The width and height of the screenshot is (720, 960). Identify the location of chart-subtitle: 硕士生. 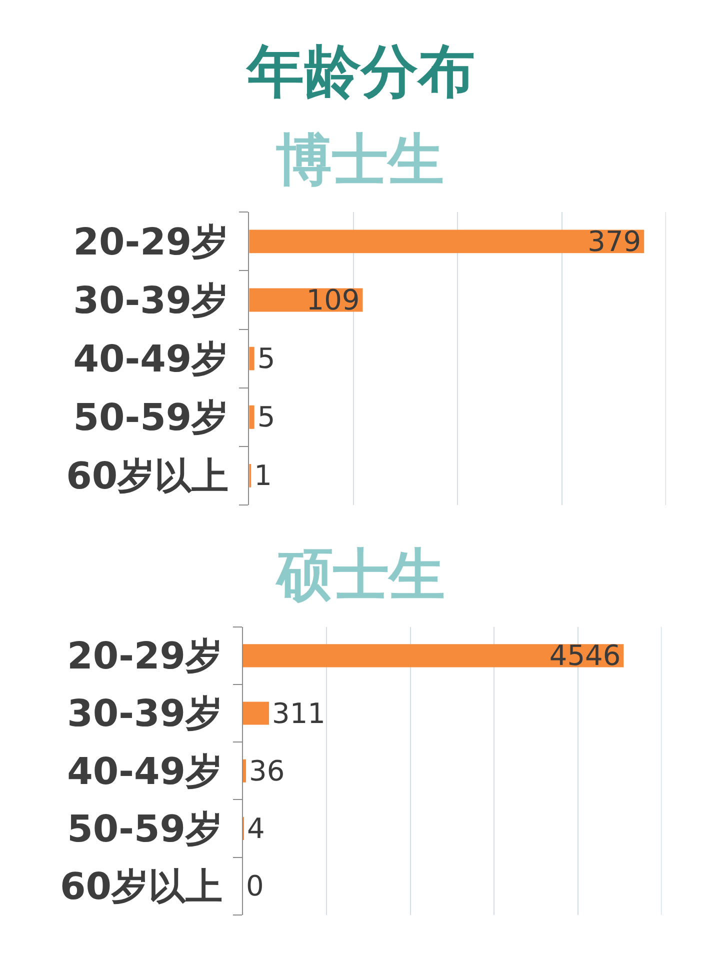
(360, 575).